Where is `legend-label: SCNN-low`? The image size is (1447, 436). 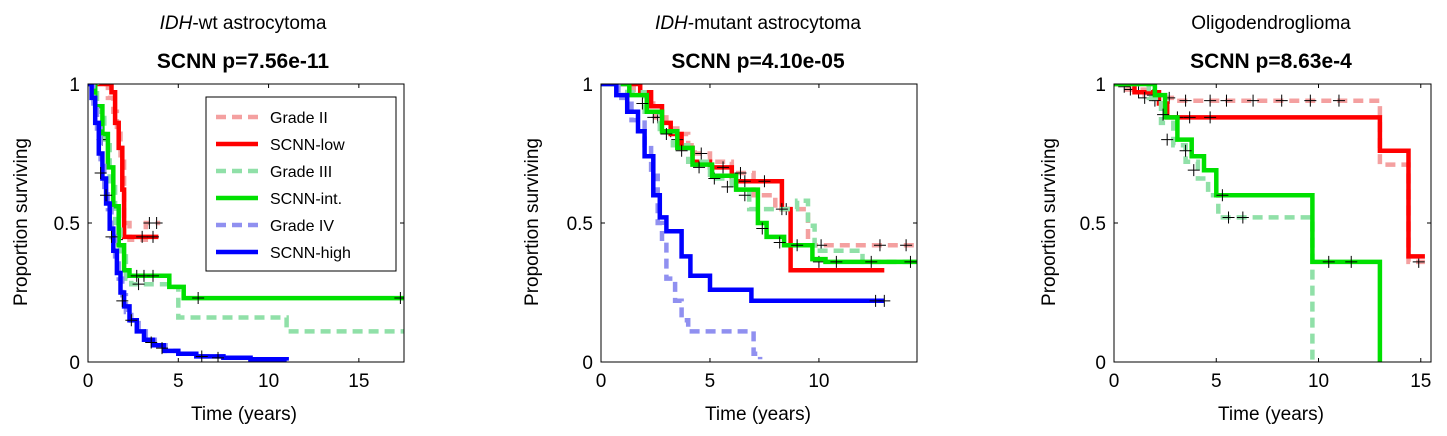 legend-label: SCNN-low is located at coordinates (307, 145).